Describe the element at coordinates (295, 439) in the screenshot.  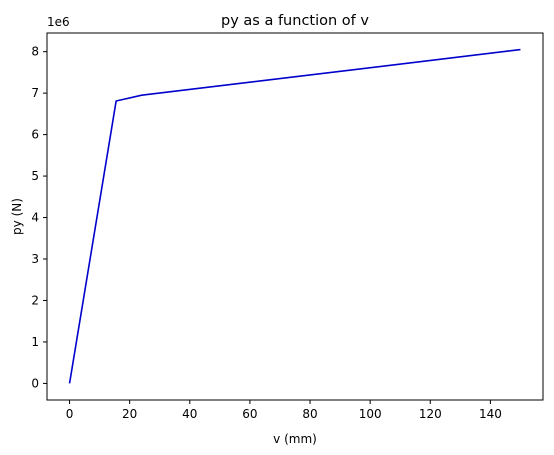
I see `x-axis-label: v (mm)` at that location.